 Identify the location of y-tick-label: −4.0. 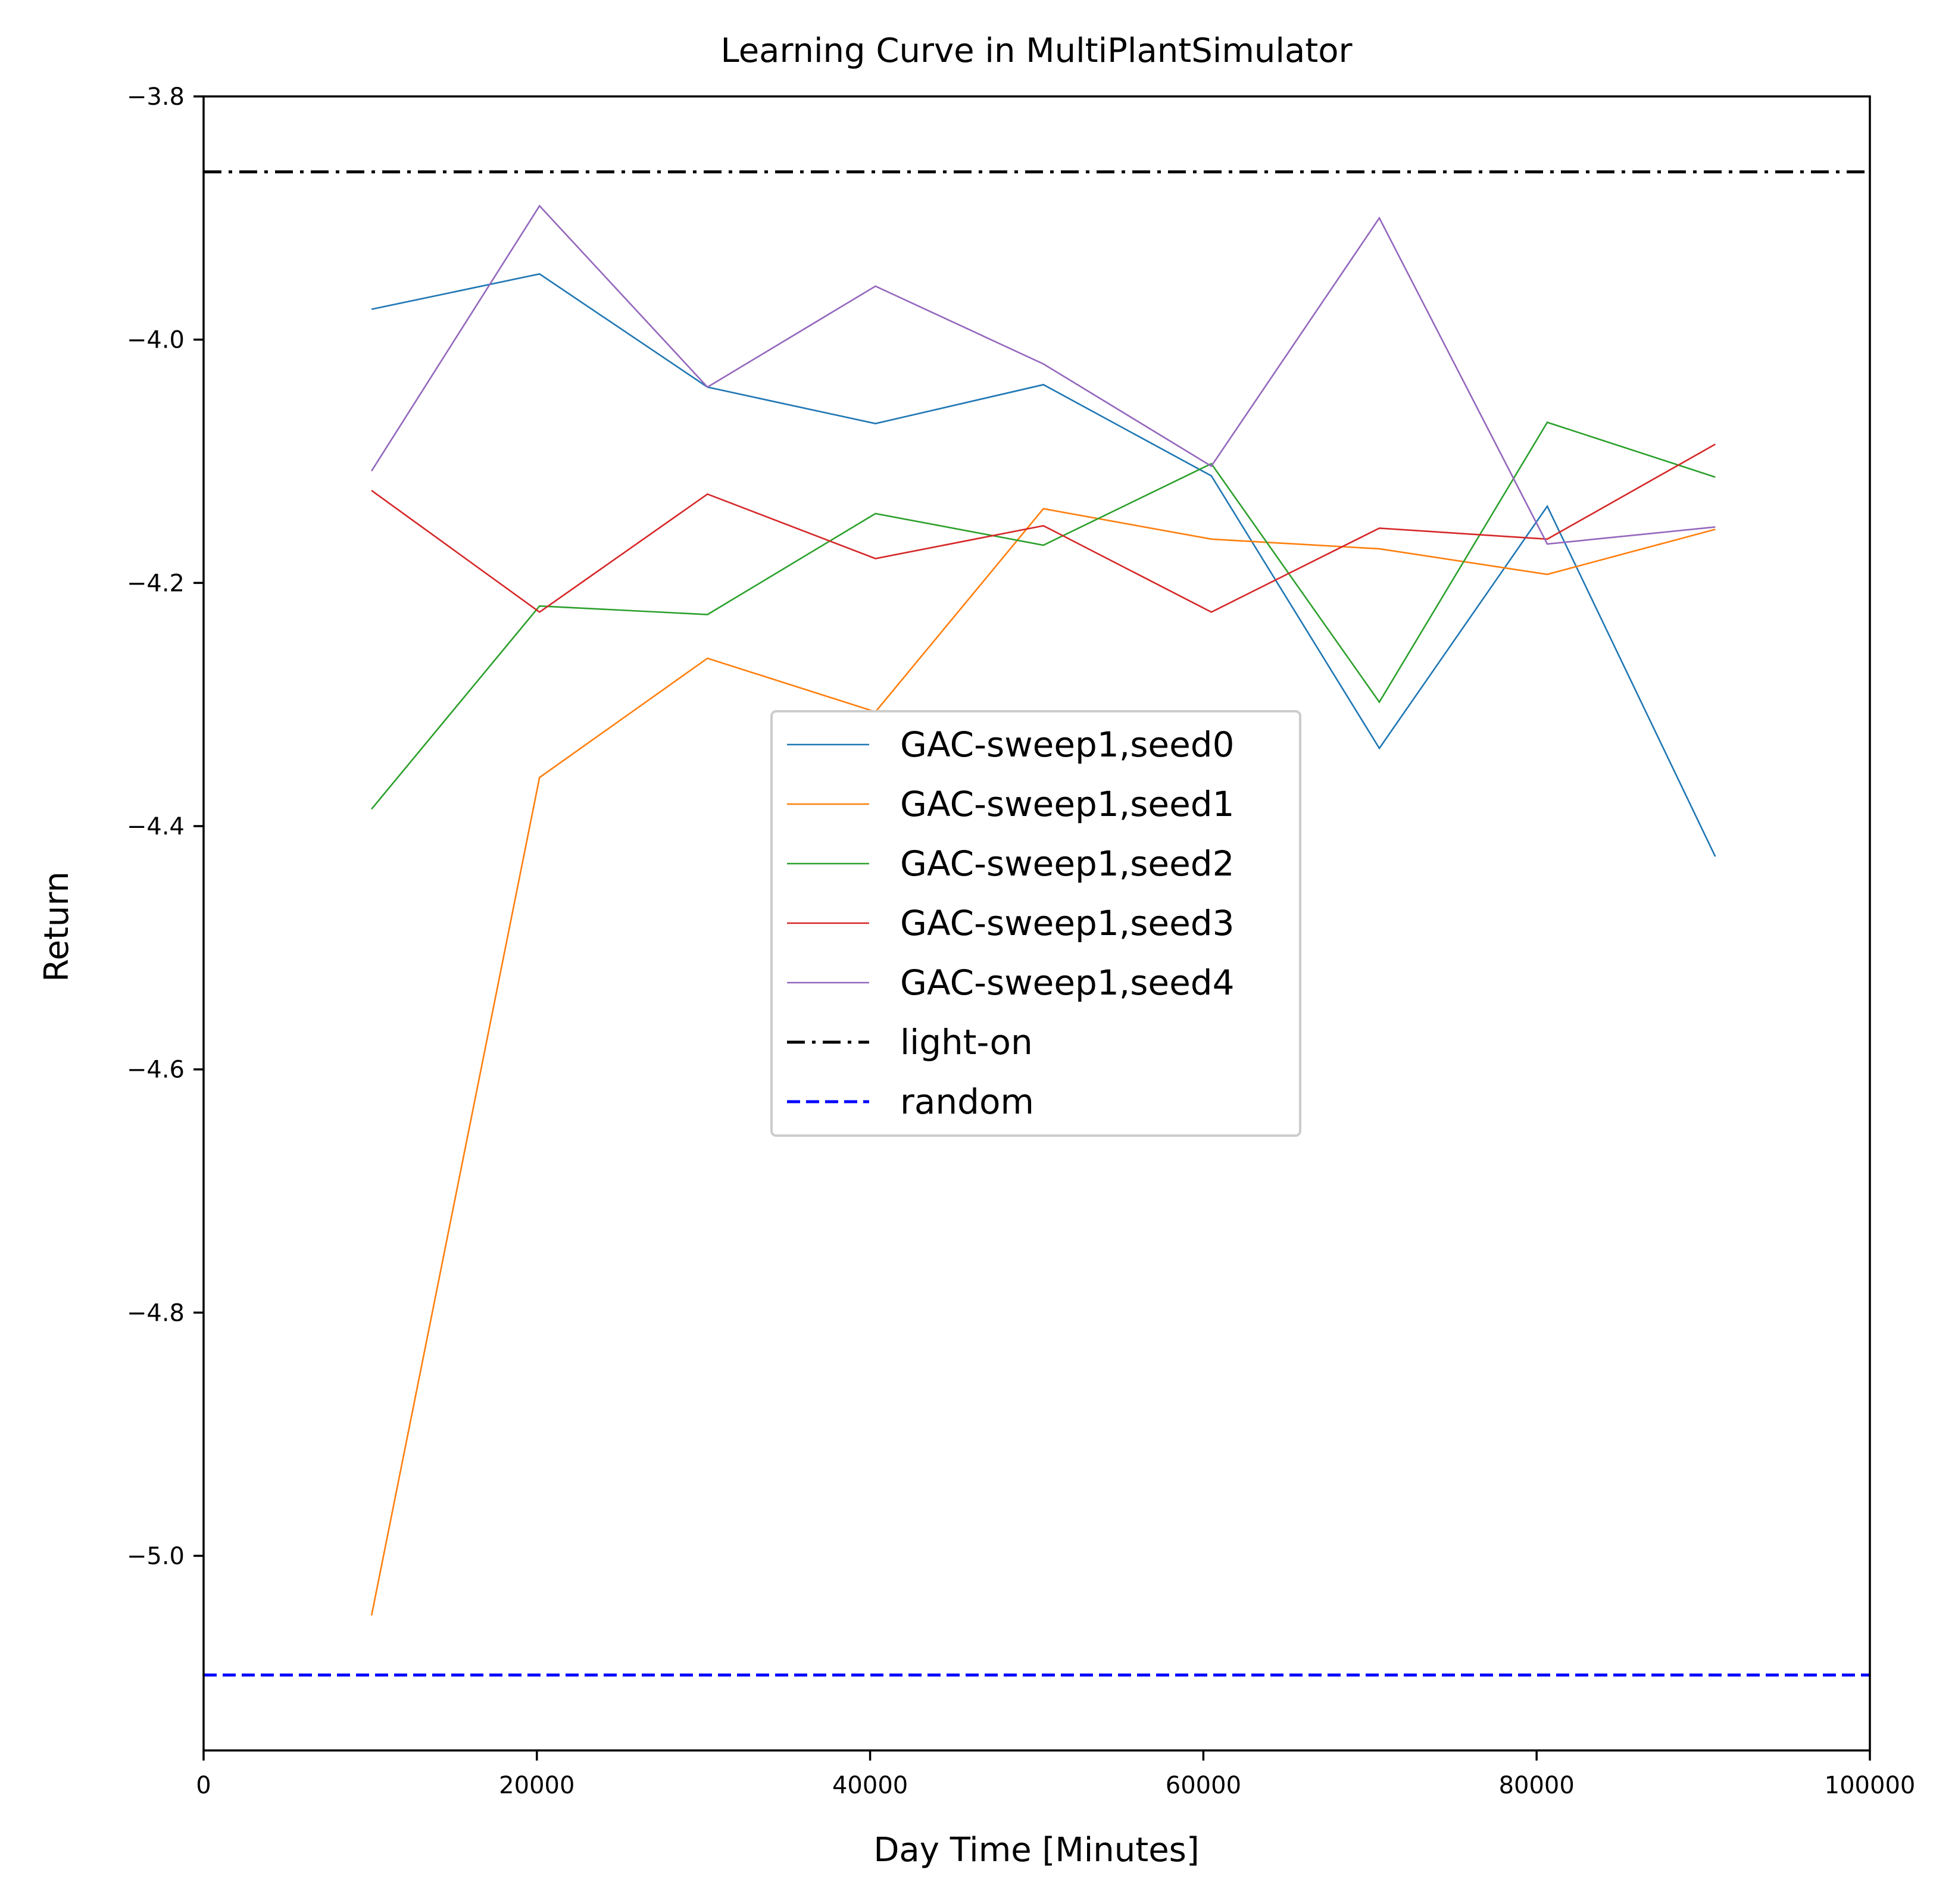
(156, 341).